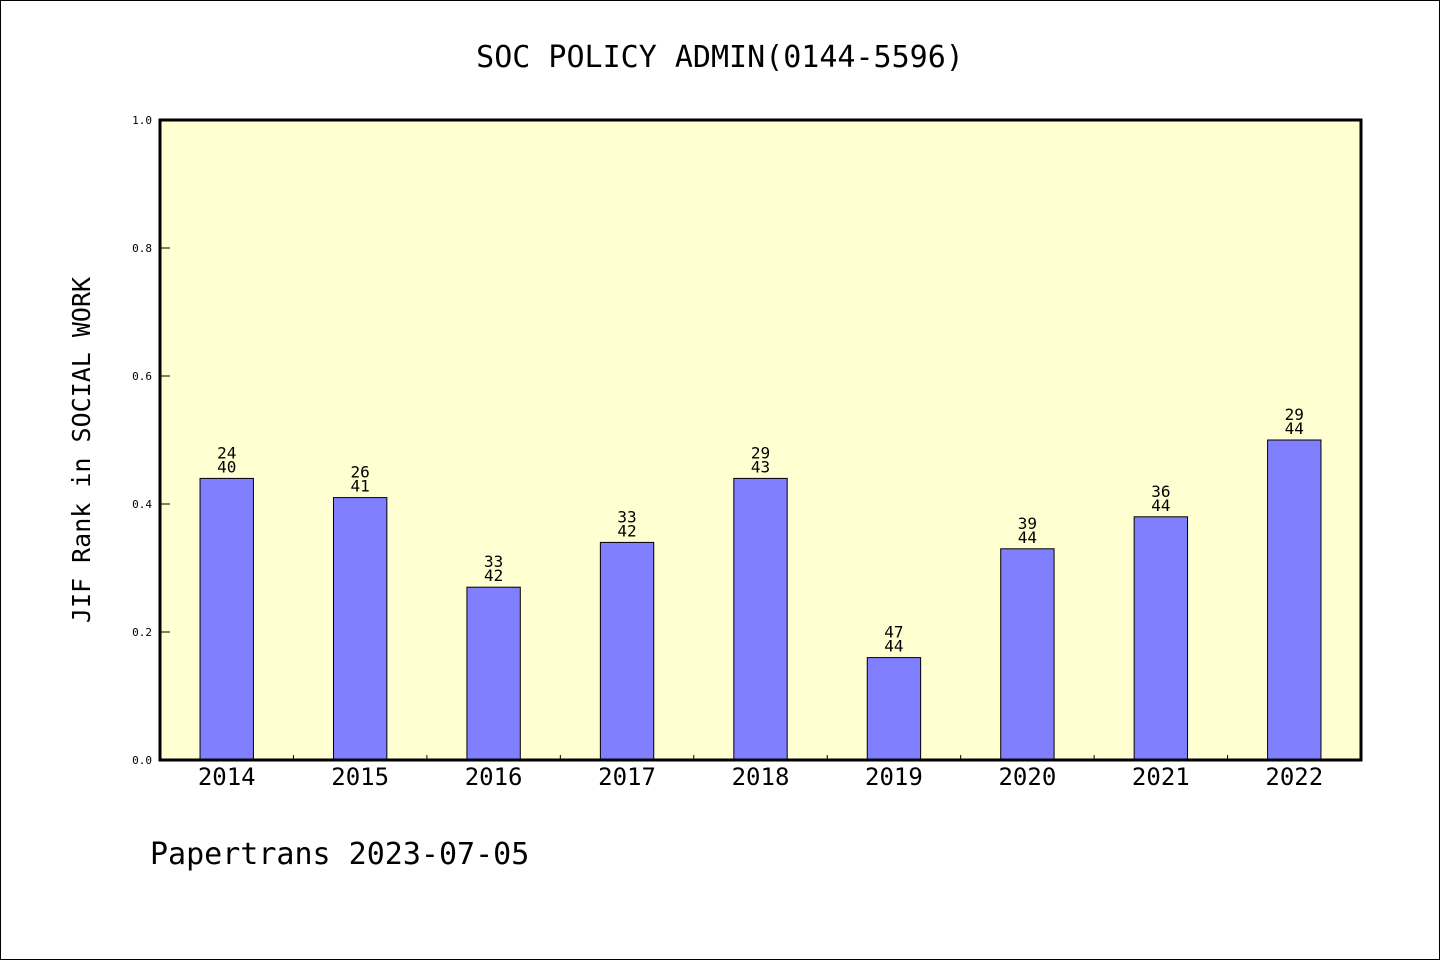  What do you see at coordinates (720, 57) in the screenshot?
I see `chart-title: SOC POLICY ADMIN(0144-5596)` at bounding box center [720, 57].